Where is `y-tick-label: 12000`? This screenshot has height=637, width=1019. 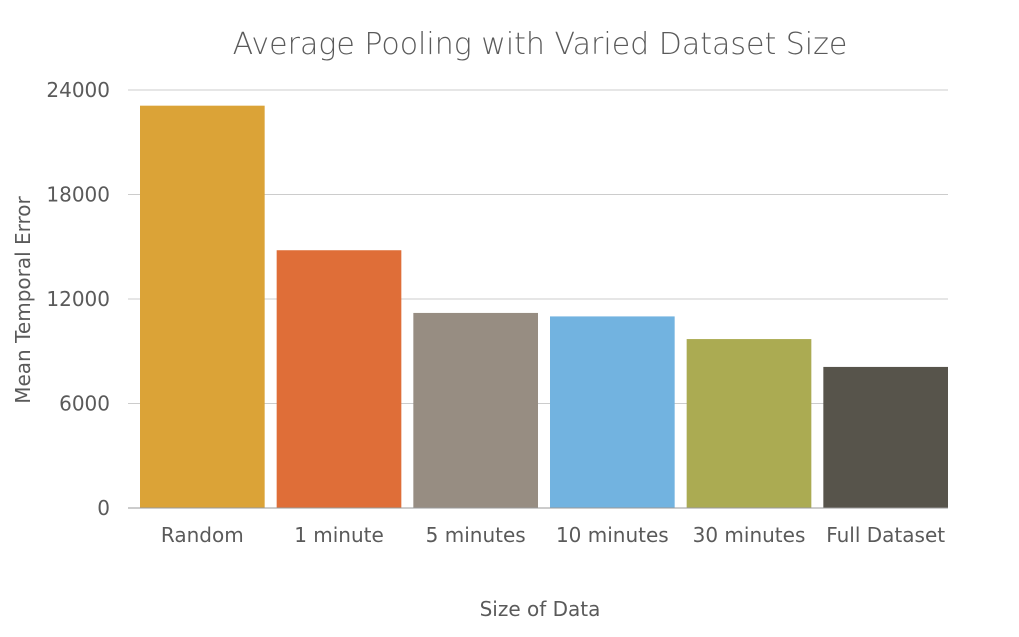 y-tick-label: 12000 is located at coordinates (78, 299).